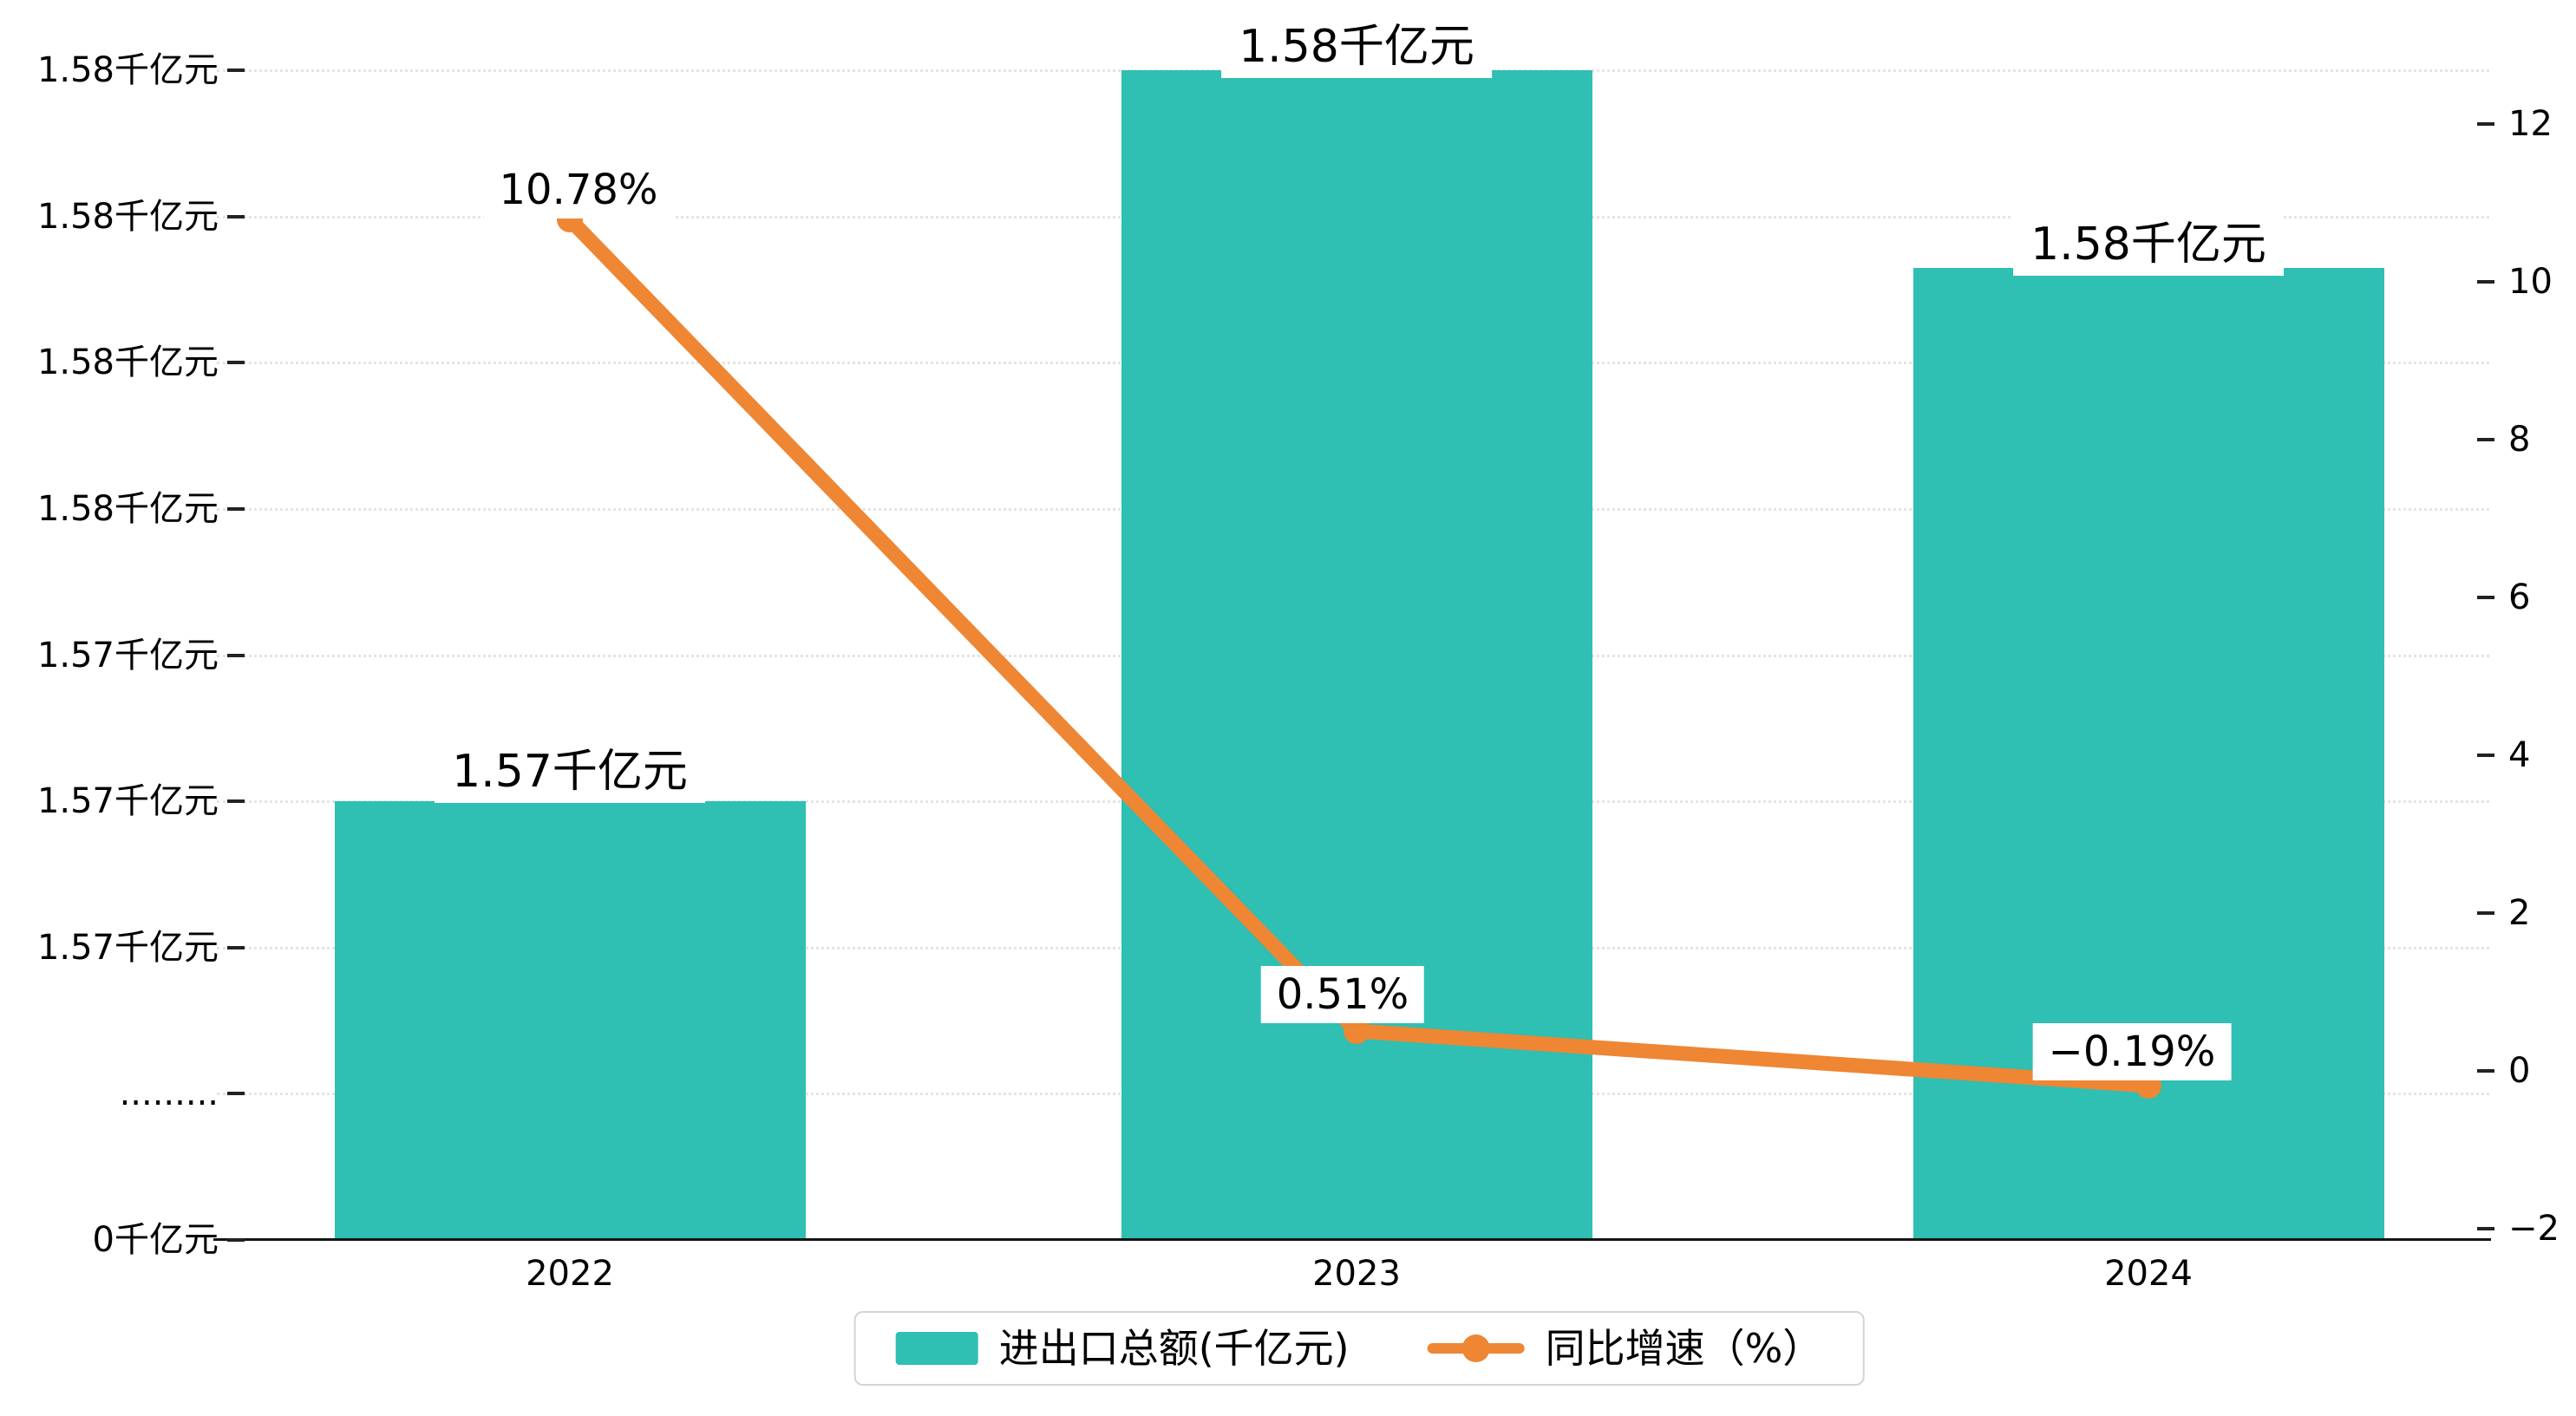 This screenshot has height=1416, width=2576. What do you see at coordinates (1342, 995) in the screenshot?
I see `growth-label-2023: 0.51%` at bounding box center [1342, 995].